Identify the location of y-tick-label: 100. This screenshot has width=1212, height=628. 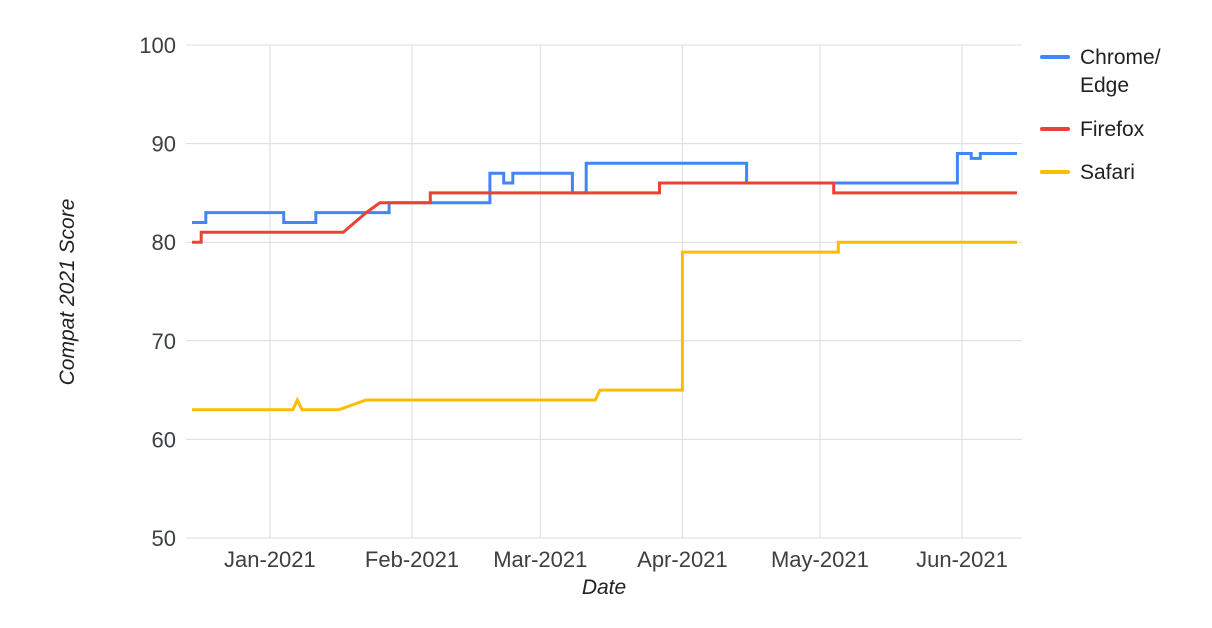
(157, 45).